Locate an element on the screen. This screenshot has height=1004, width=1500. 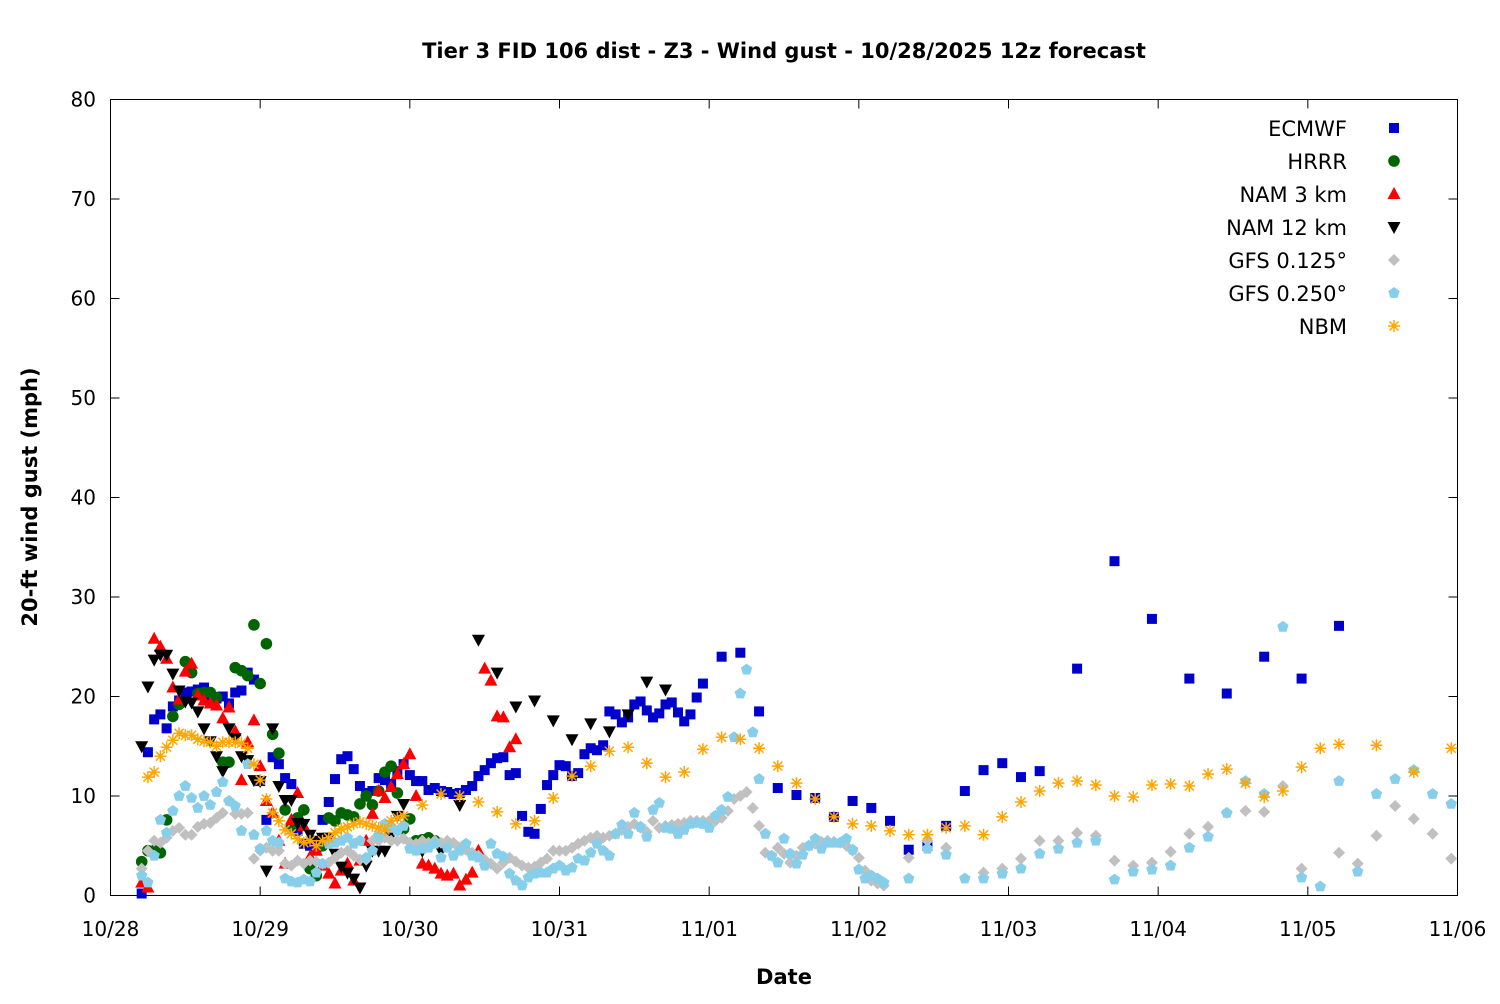
legend-label: NBM is located at coordinates (1323, 327).